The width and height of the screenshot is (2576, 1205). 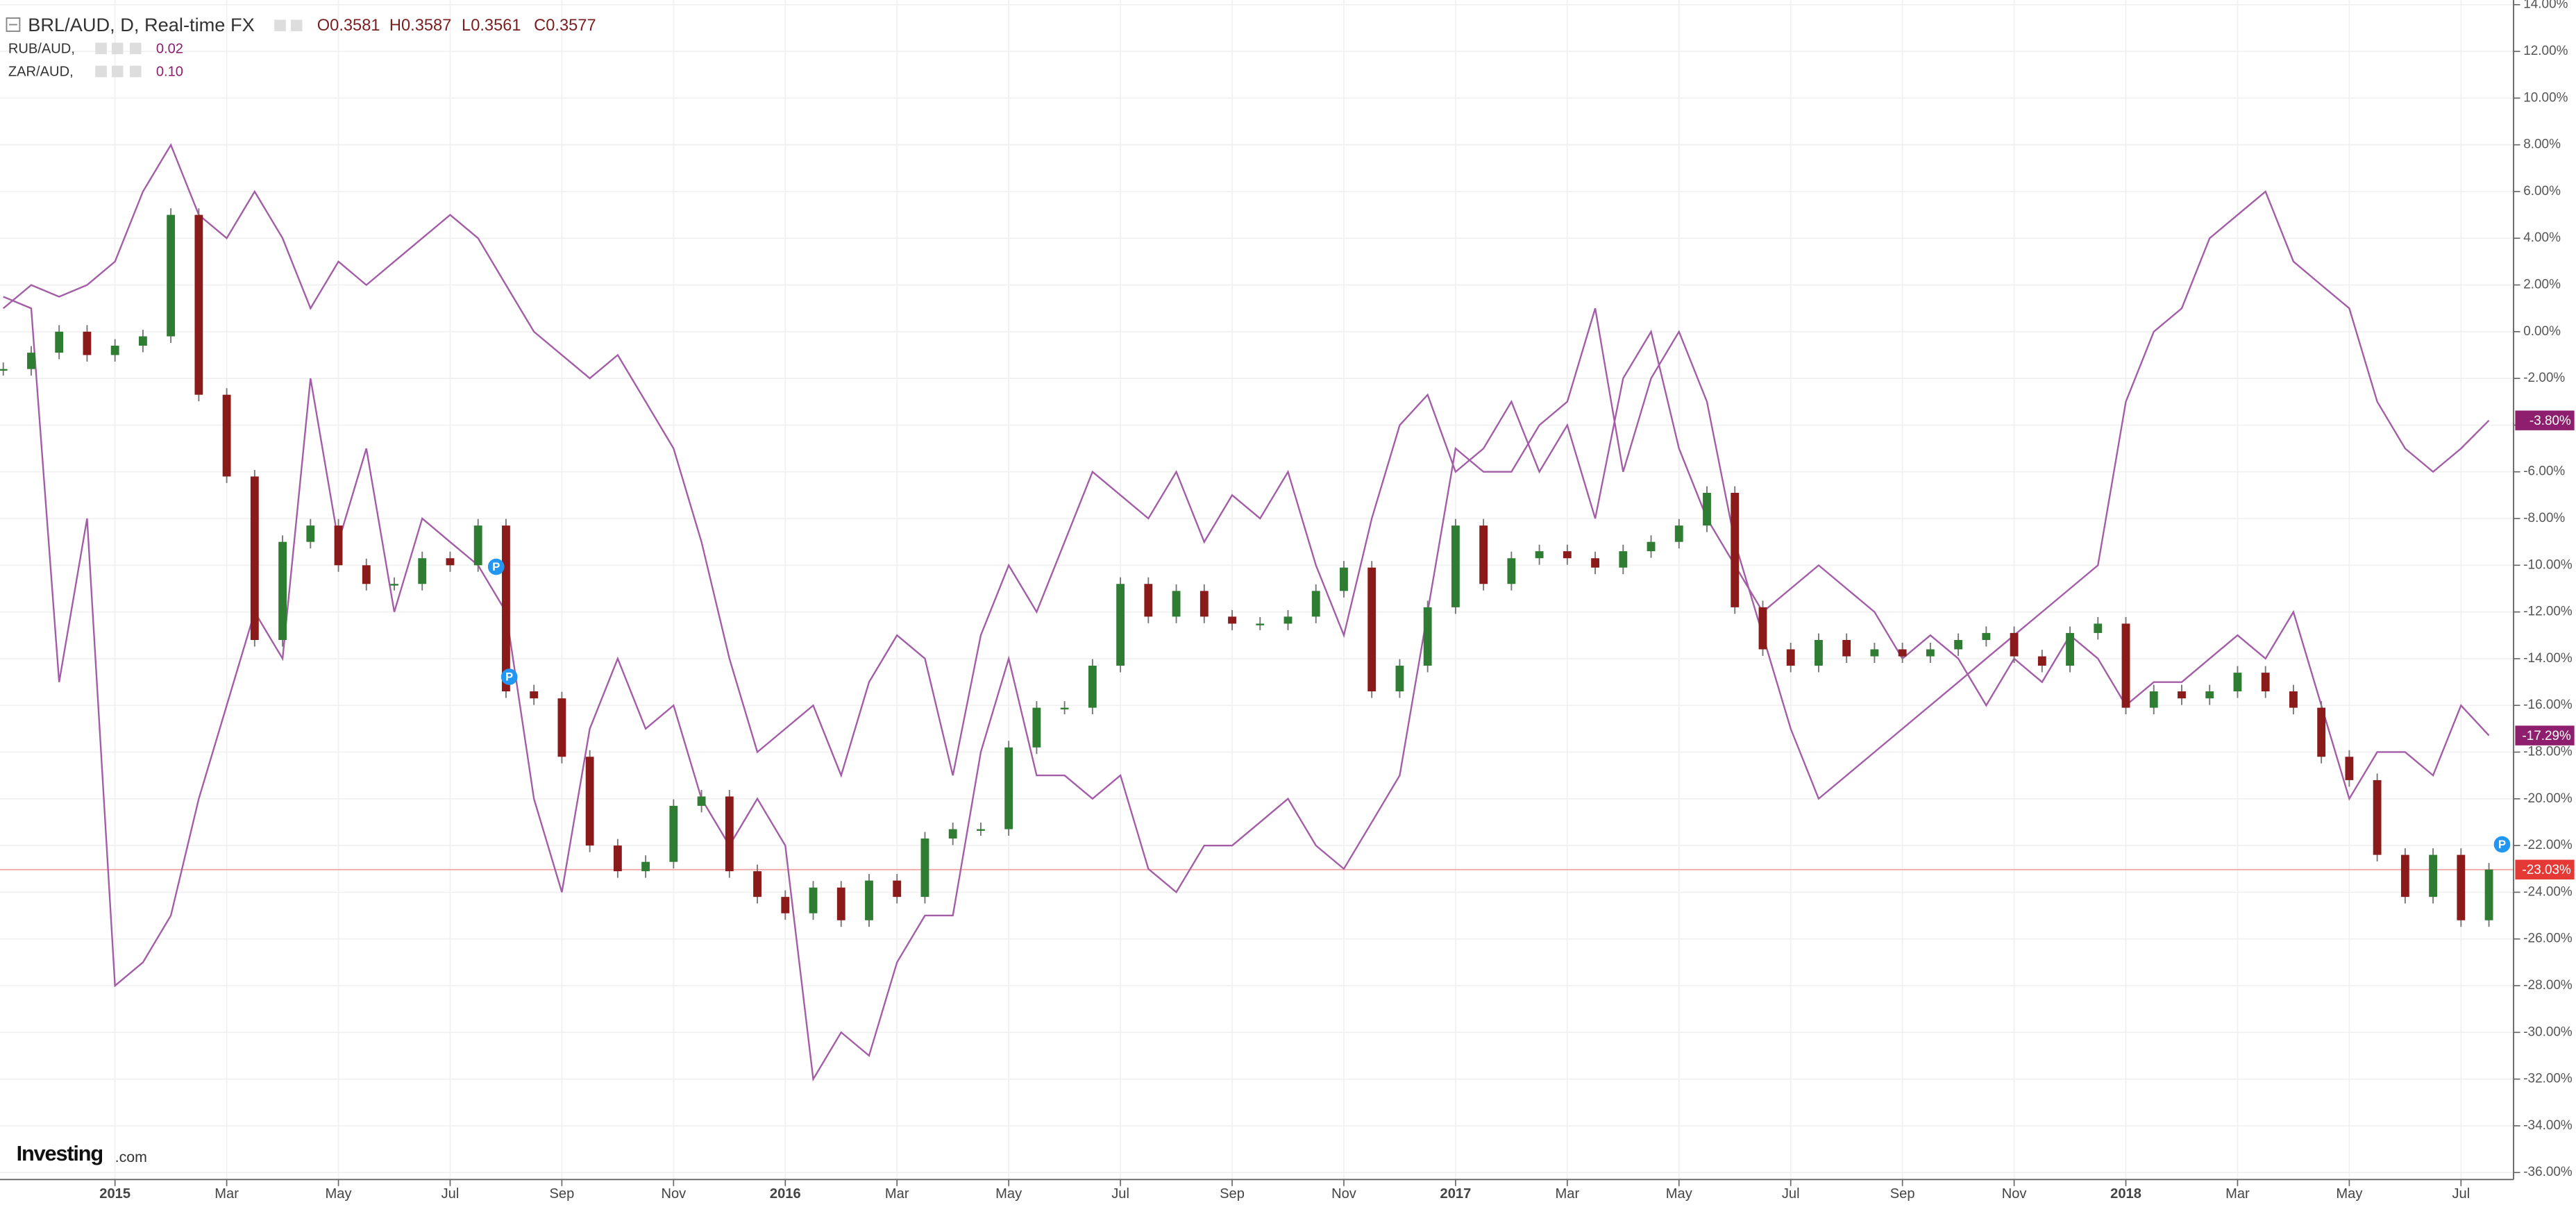 I want to click on y-tick-label: -16.00%, so click(x=2548, y=705).